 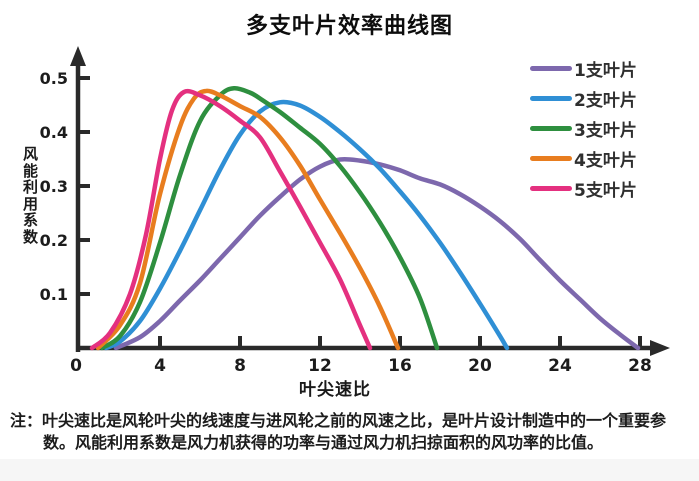 I want to click on legend-label: 5支叶片, so click(x=605, y=190).